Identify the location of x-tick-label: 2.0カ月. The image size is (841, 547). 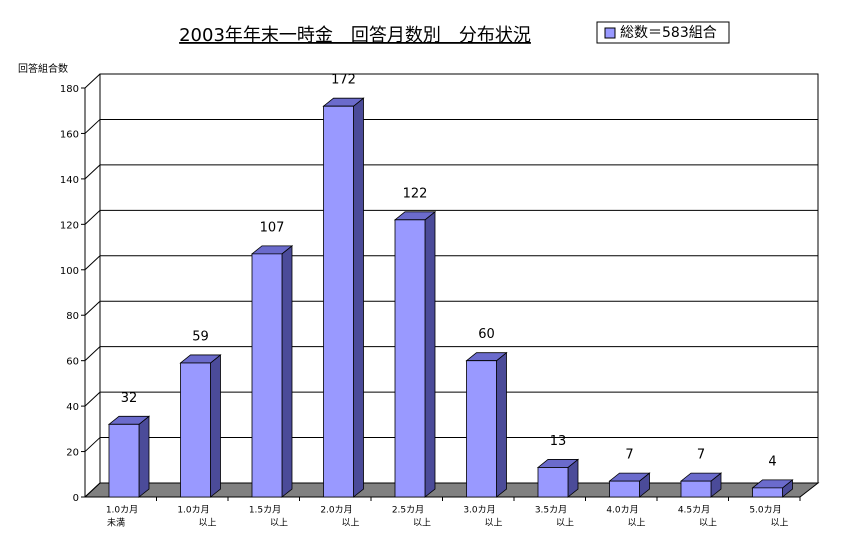
(336, 510).